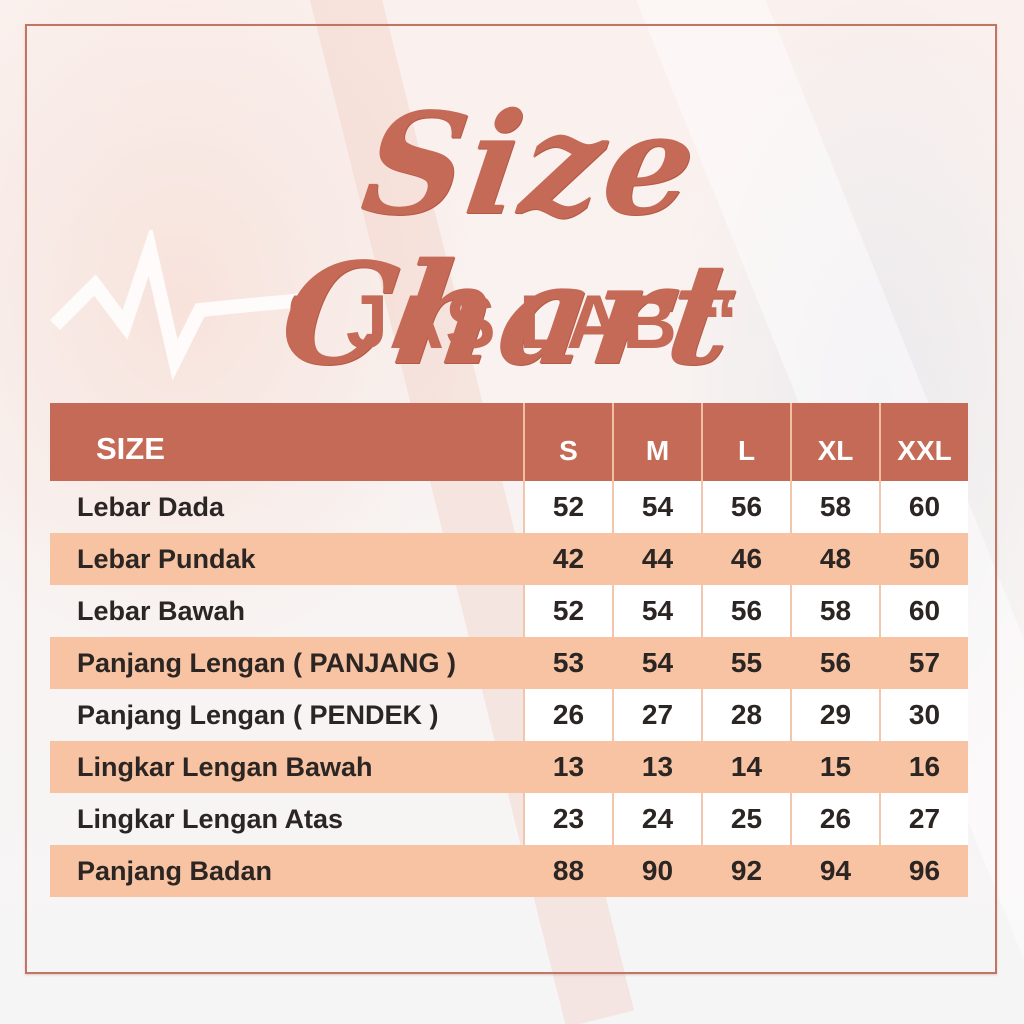 The image size is (1024, 1024). I want to click on header-size-xxl: XXL, so click(923, 442).